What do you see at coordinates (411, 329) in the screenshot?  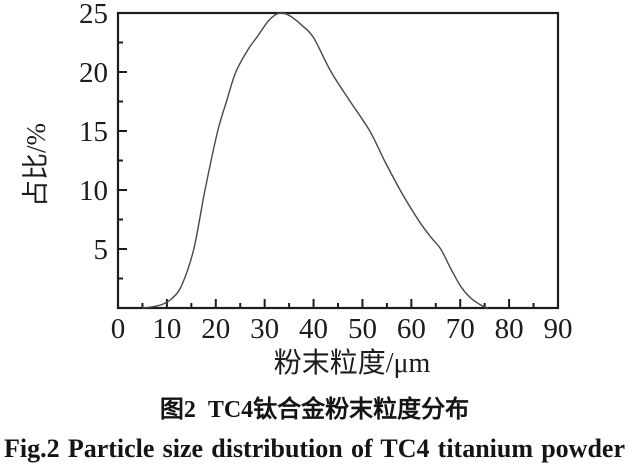 I see `x-tick-label: 60` at bounding box center [411, 329].